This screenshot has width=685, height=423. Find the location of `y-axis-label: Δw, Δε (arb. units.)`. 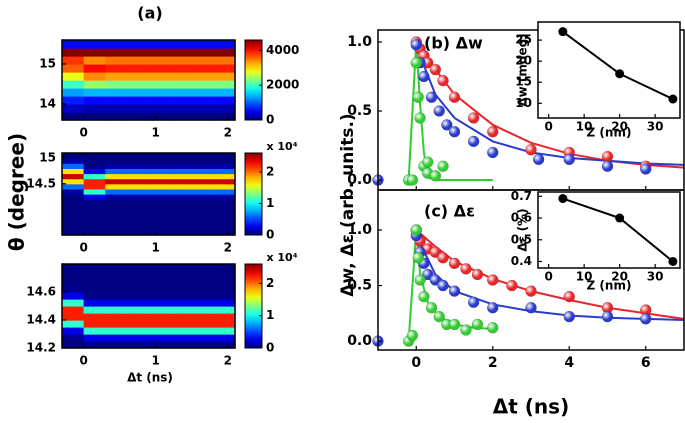

y-axis-label: Δw, Δε (arb. units.) is located at coordinates (348, 204).